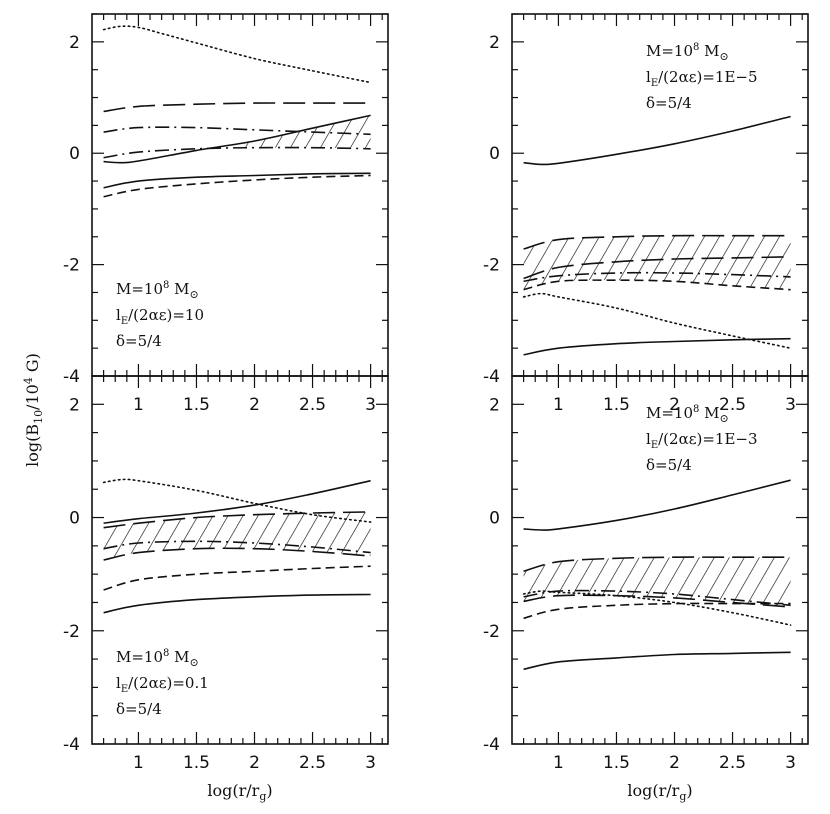 This screenshot has height=814, width=830. I want to click on curve-long-dash-mid, so click(657, 268).